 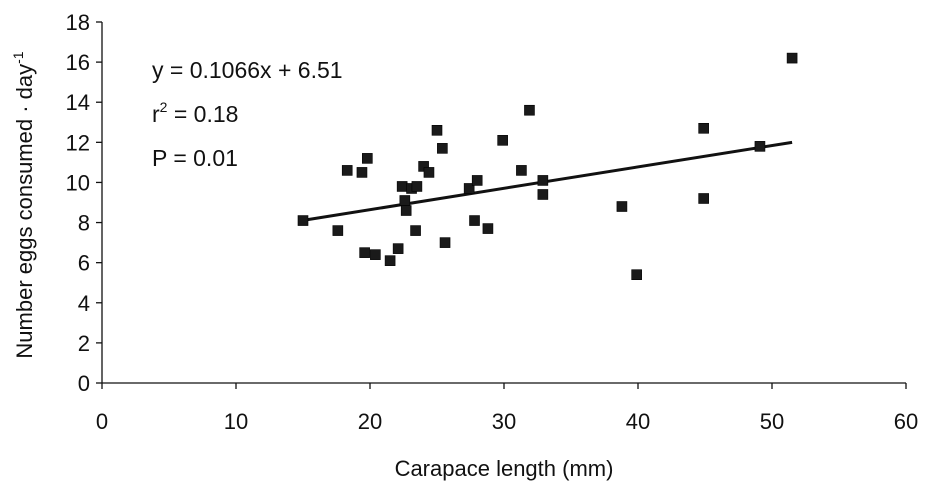 I want to click on y-tick-label: 6, so click(x=84, y=263).